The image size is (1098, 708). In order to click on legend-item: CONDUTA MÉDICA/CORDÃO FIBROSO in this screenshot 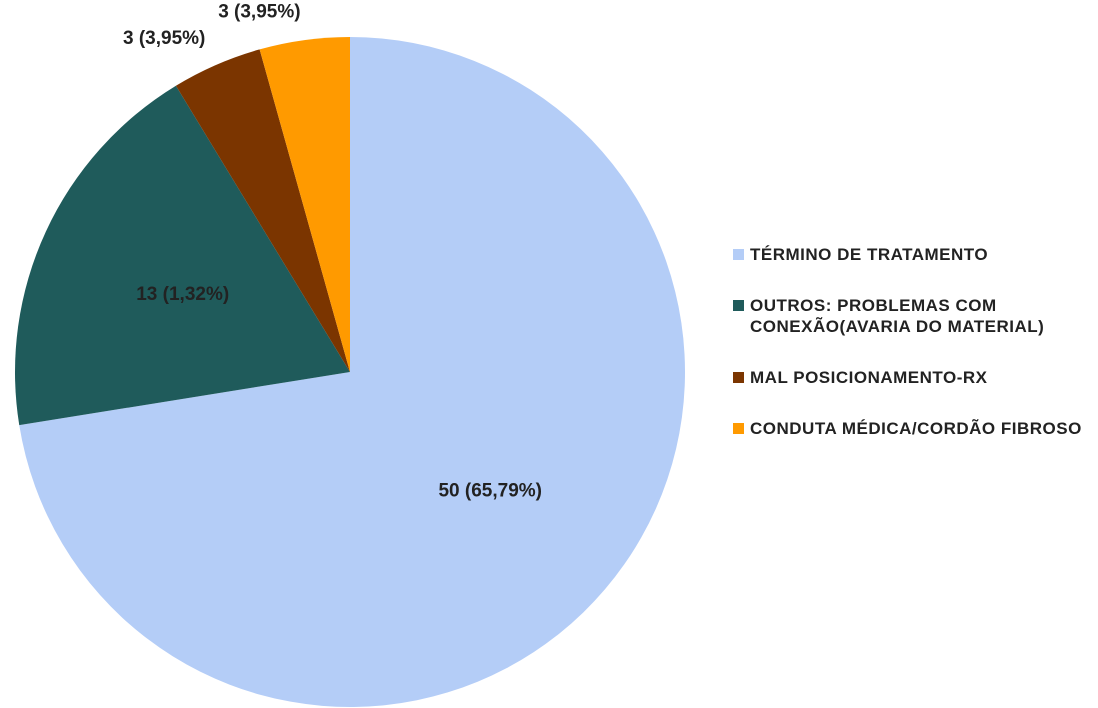, I will do `click(908, 428)`.